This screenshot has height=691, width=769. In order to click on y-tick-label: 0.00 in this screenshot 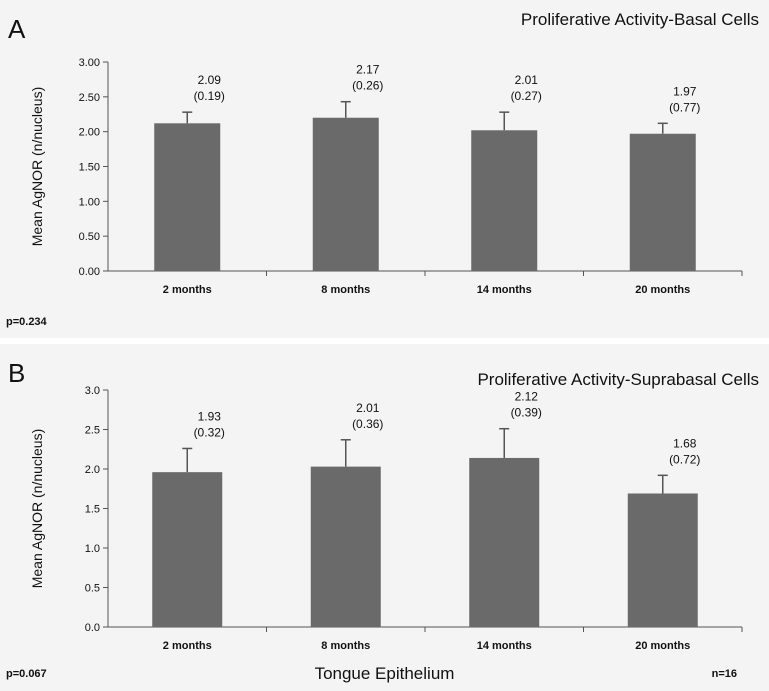, I will do `click(89, 272)`.